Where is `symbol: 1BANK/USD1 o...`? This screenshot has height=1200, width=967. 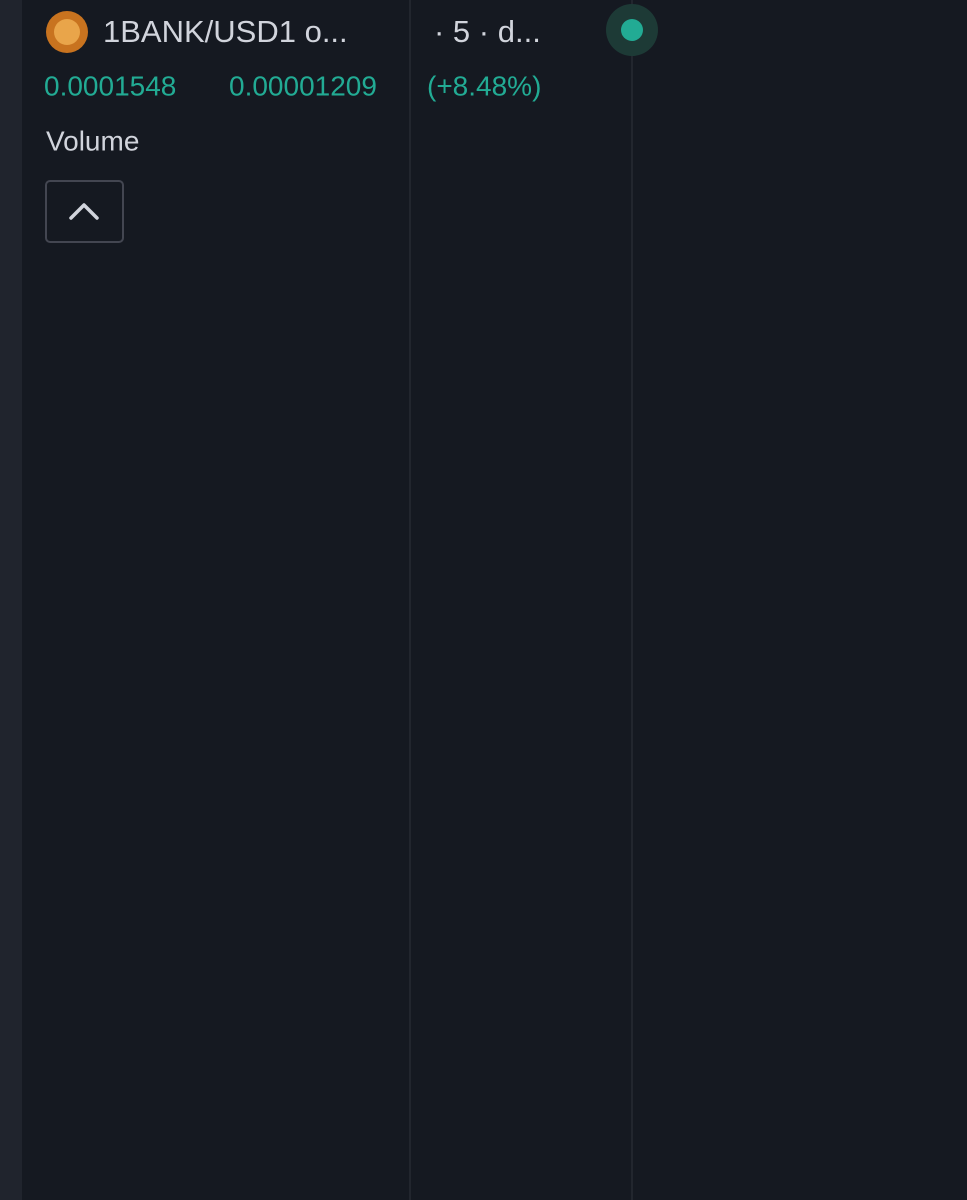 symbol: 1BANK/USD1 o... is located at coordinates (225, 31).